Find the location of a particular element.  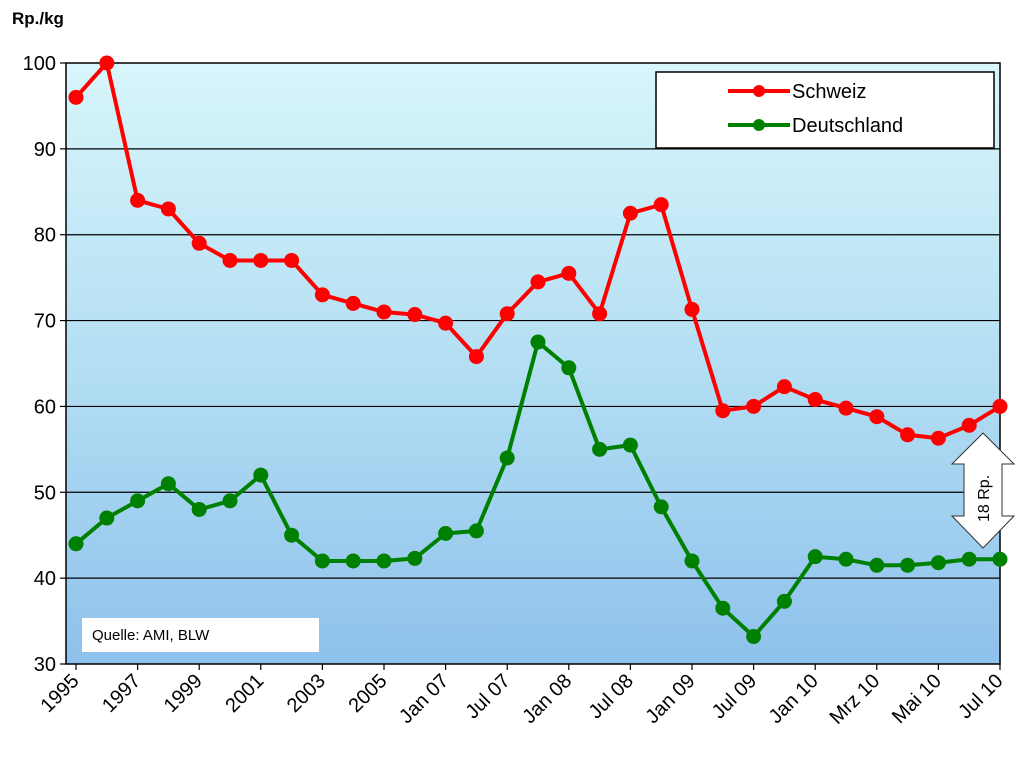

x-tick-label-12: Jan 10 is located at coordinates (794, 699).